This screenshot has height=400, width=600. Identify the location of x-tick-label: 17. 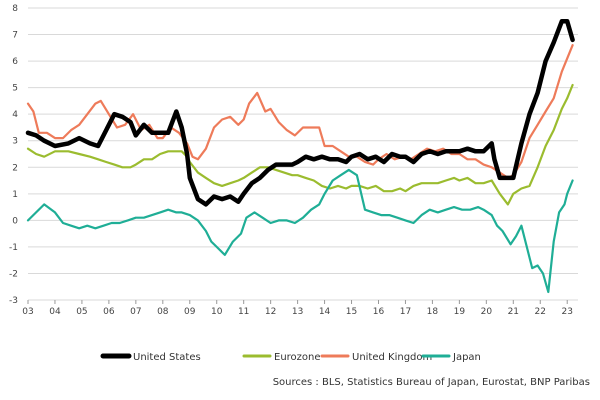
(405, 312).